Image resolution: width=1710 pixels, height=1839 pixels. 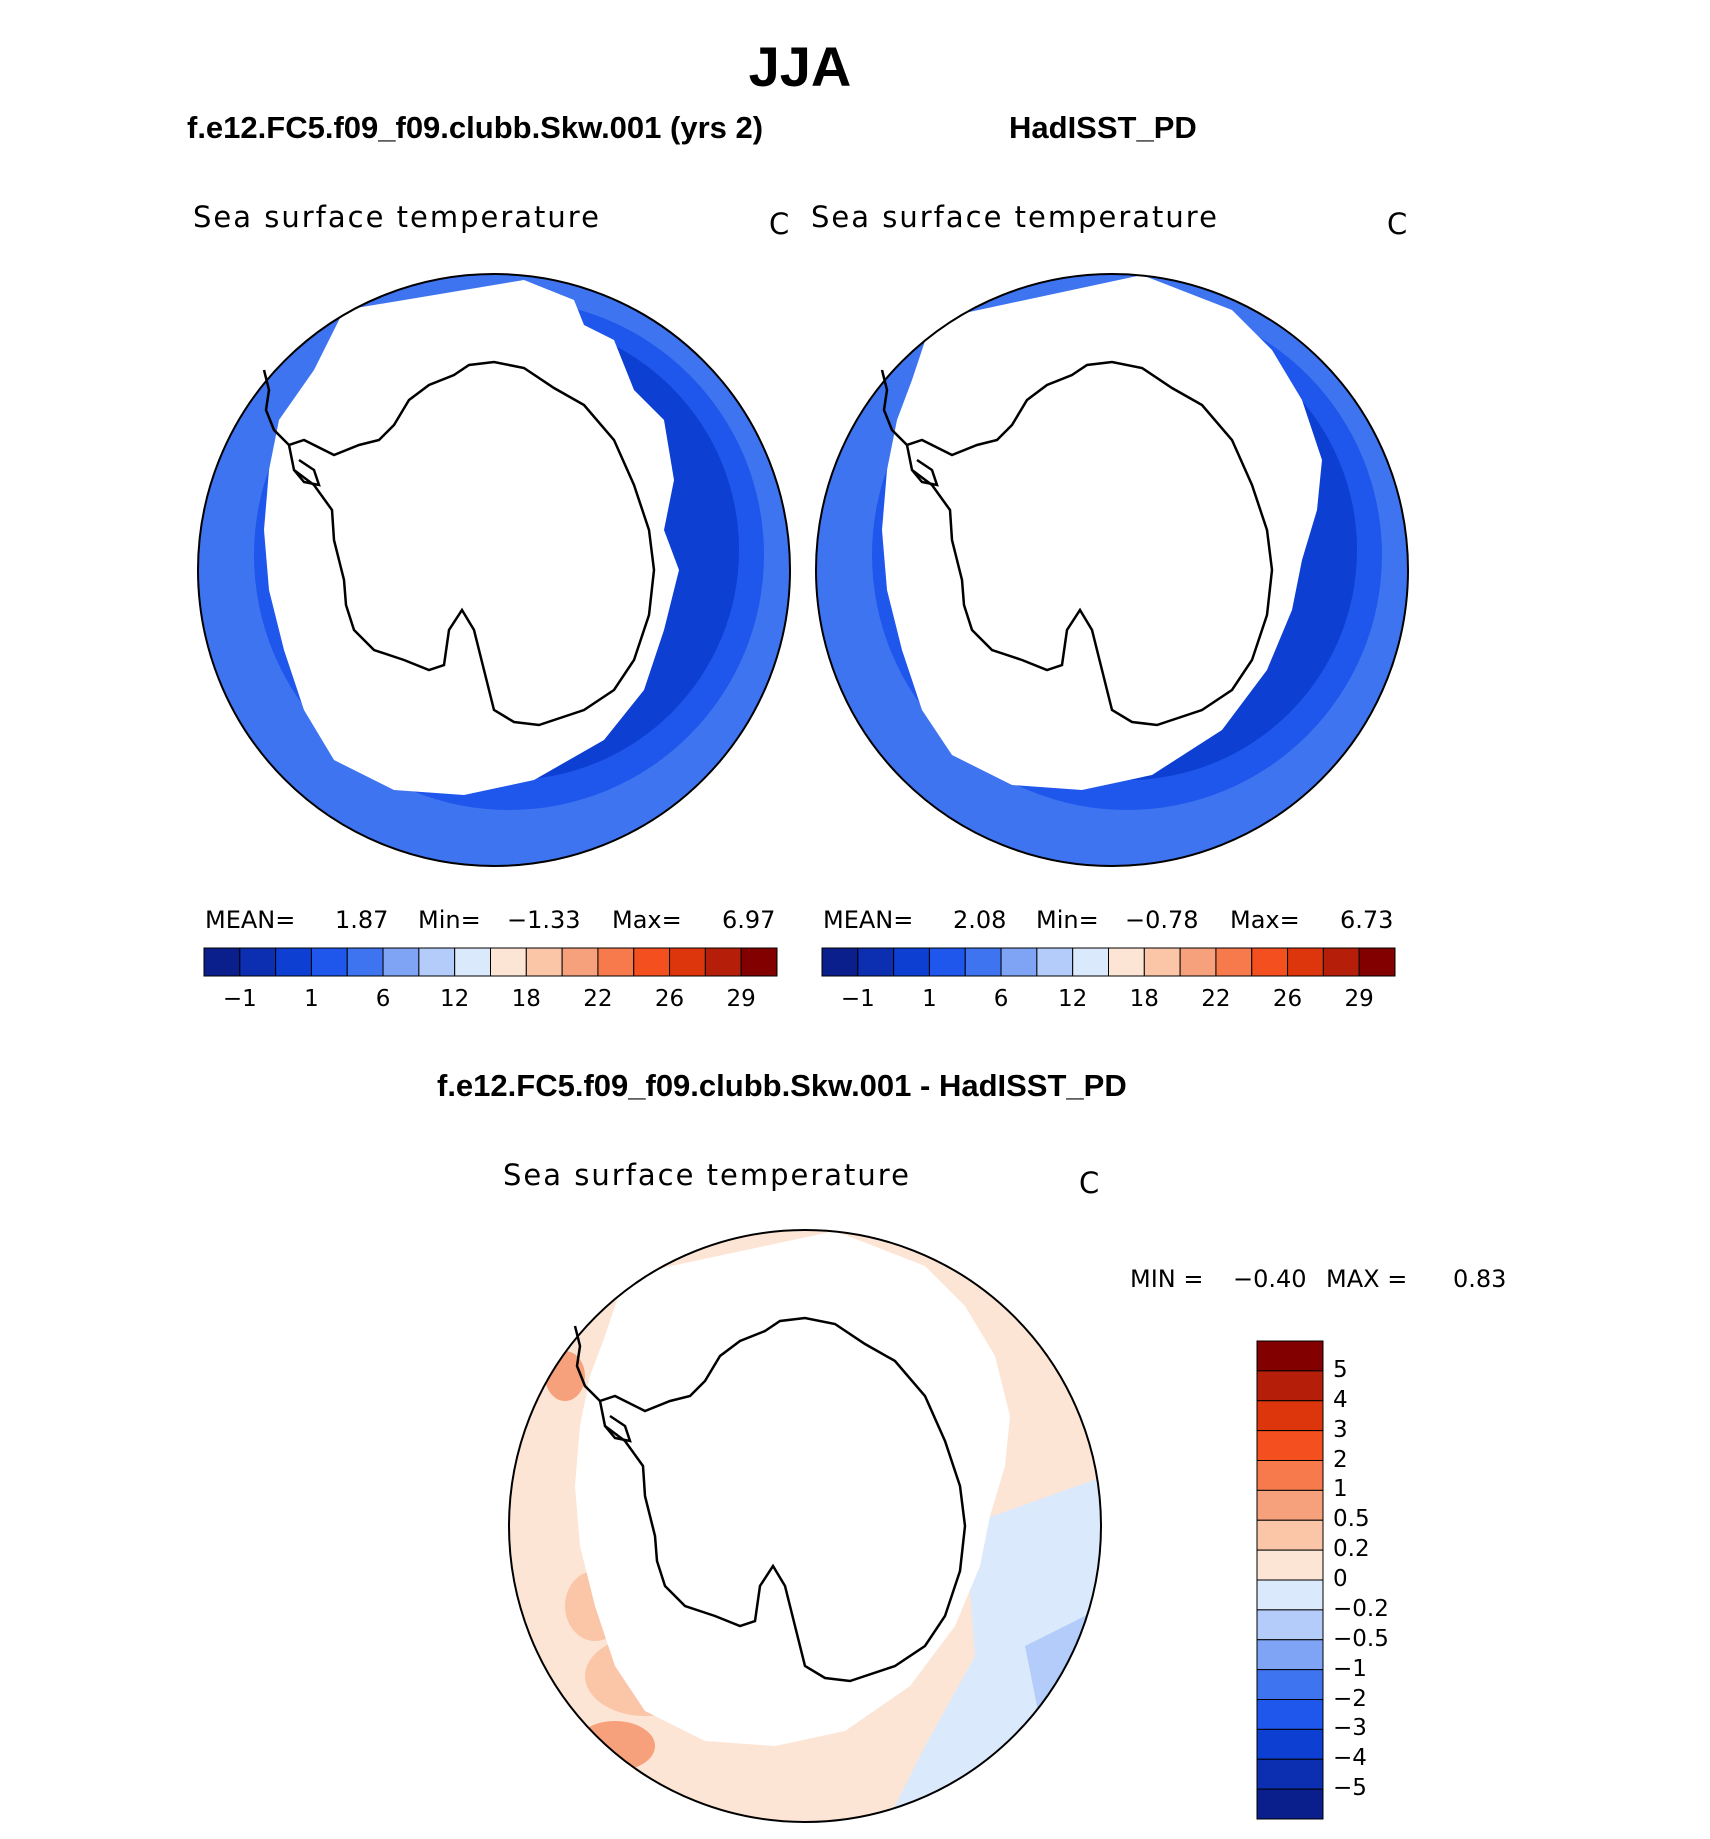 What do you see at coordinates (1361, 1638) in the screenshot?
I see `colorbar-tick-label: −0.5` at bounding box center [1361, 1638].